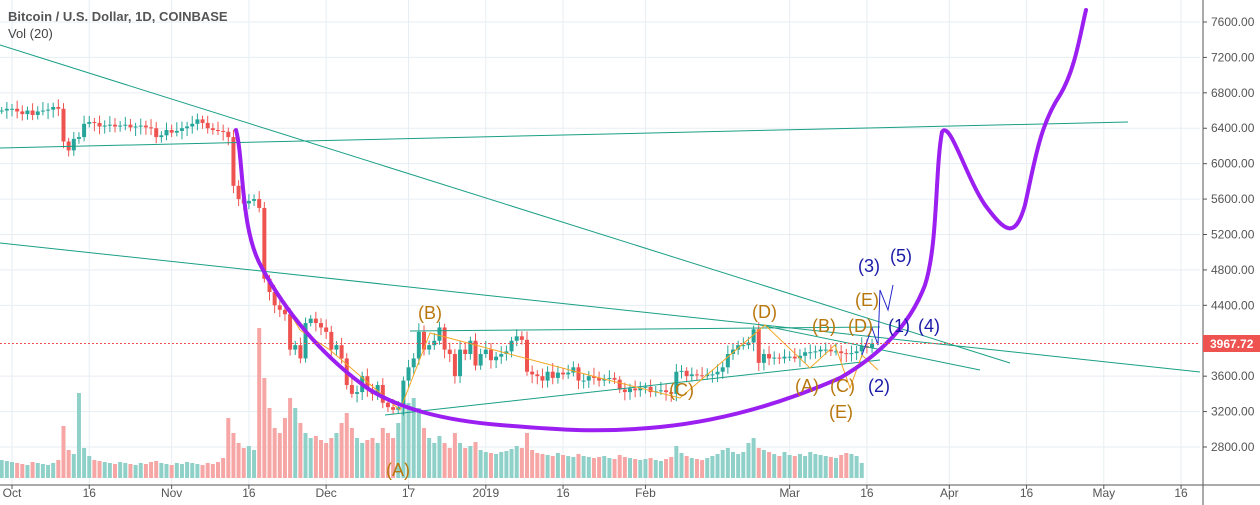 The height and width of the screenshot is (505, 1260). What do you see at coordinates (1233, 376) in the screenshot?
I see `y-tick-label: 3600.00` at bounding box center [1233, 376].